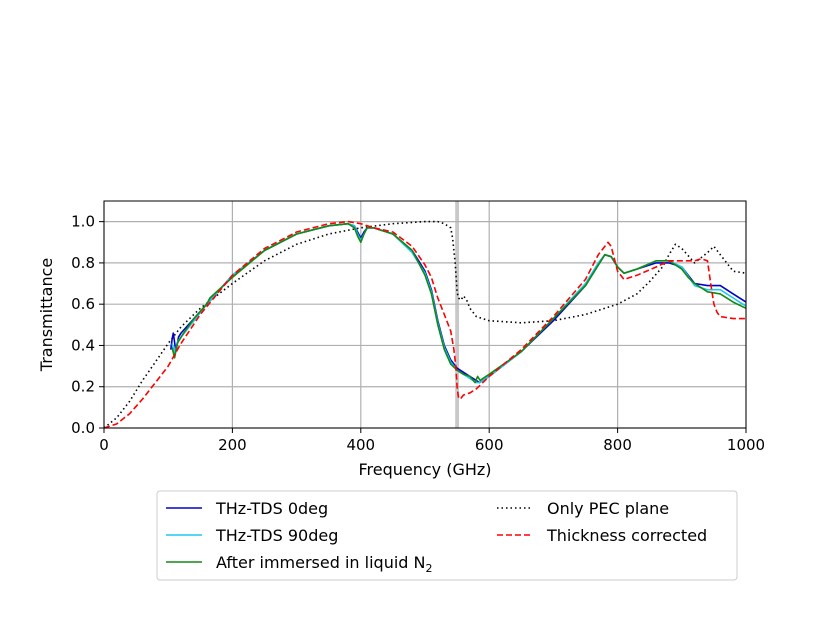  Describe the element at coordinates (276, 535) in the screenshot. I see `legend-label: THz-TDS 90deg` at that location.